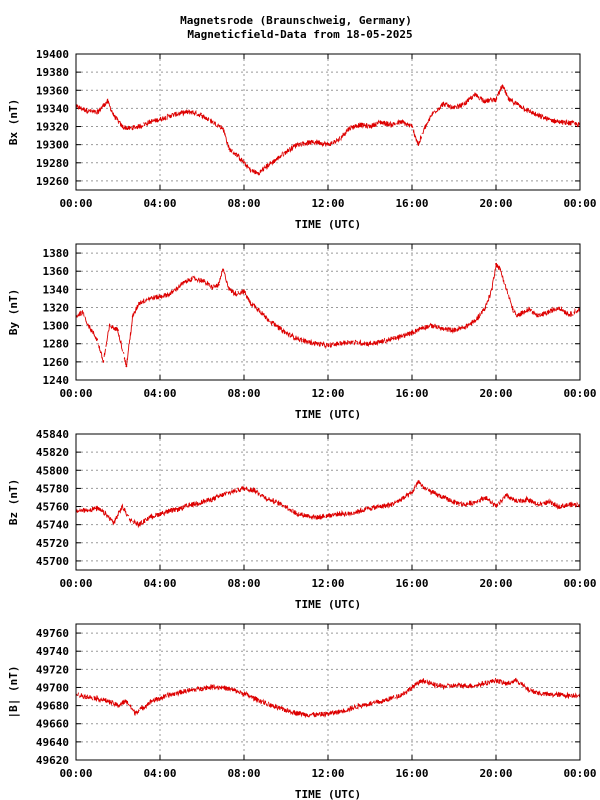 Image resolution: width=600 pixels, height=800 pixels. I want to click on y-tick-label: 45780, so click(52, 488).